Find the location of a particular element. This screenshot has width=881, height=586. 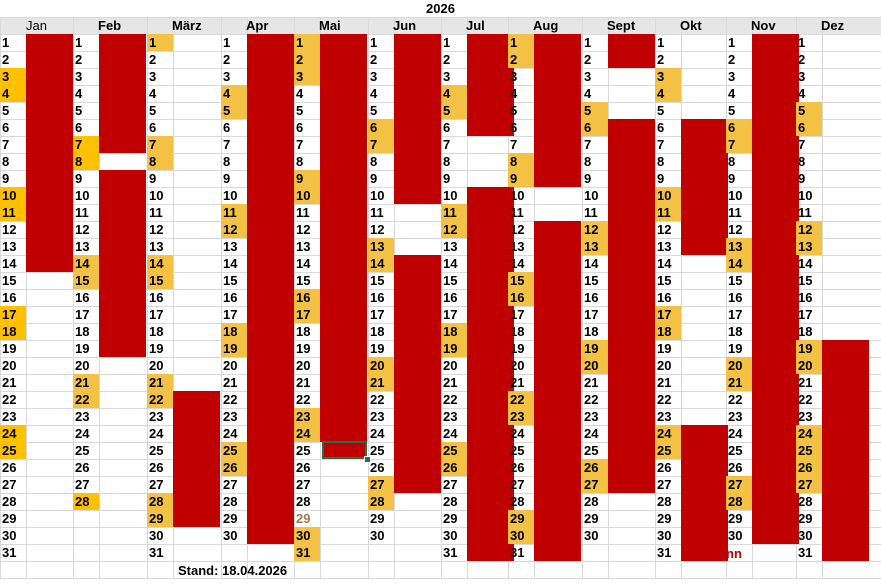

day-cell: 27 is located at coordinates (595, 484).